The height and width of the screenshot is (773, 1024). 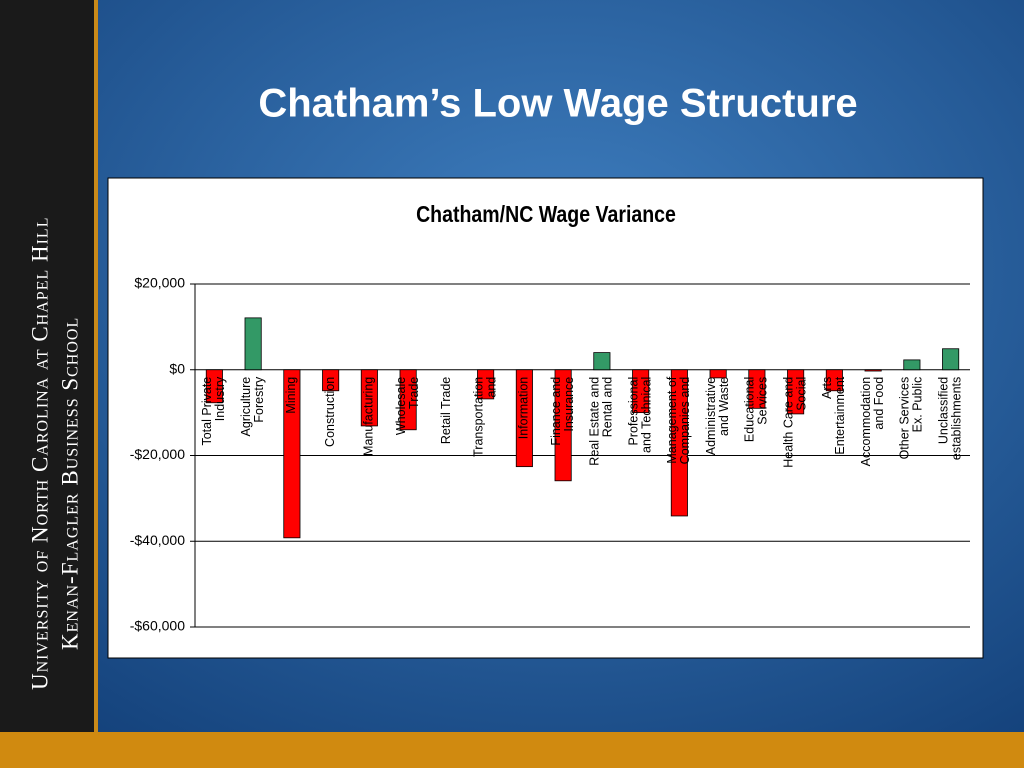 What do you see at coordinates (512, 750) in the screenshot?
I see `footer-band` at bounding box center [512, 750].